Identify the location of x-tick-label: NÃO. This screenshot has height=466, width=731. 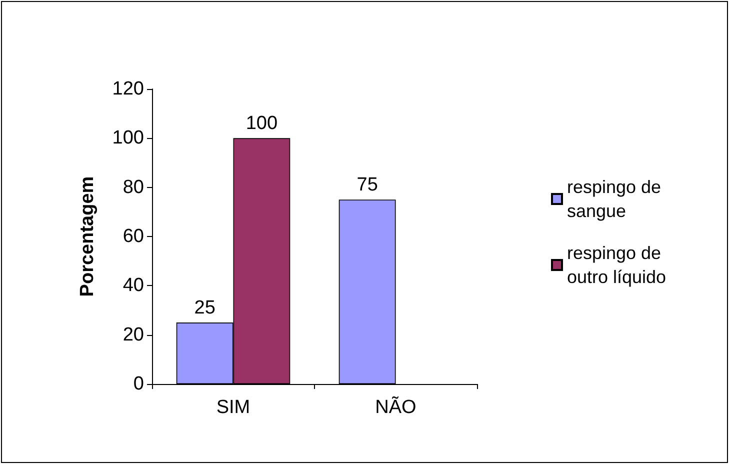
(395, 407).